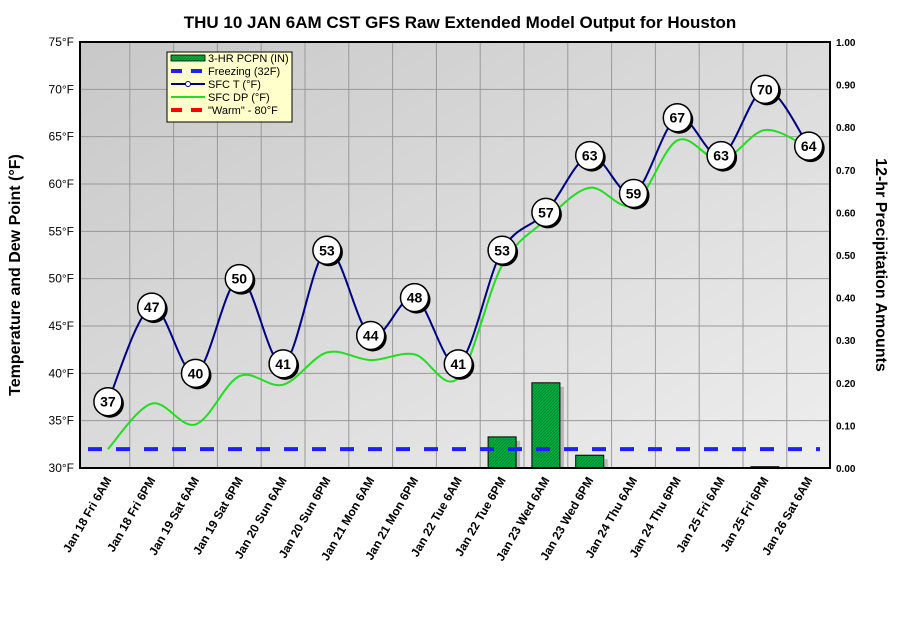 The image size is (903, 618). What do you see at coordinates (846, 384) in the screenshot?
I see `y2-tick-label: 0.20` at bounding box center [846, 384].